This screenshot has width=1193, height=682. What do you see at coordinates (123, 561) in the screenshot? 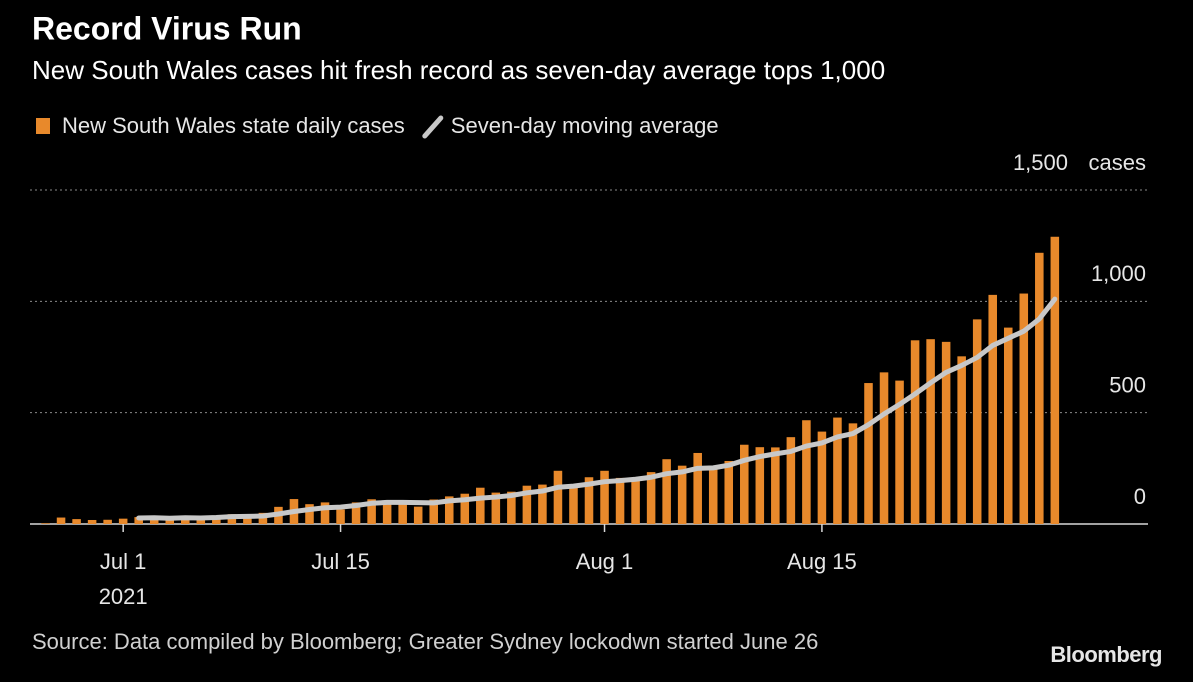
I see `x-tick-label: Jul 1` at bounding box center [123, 561].